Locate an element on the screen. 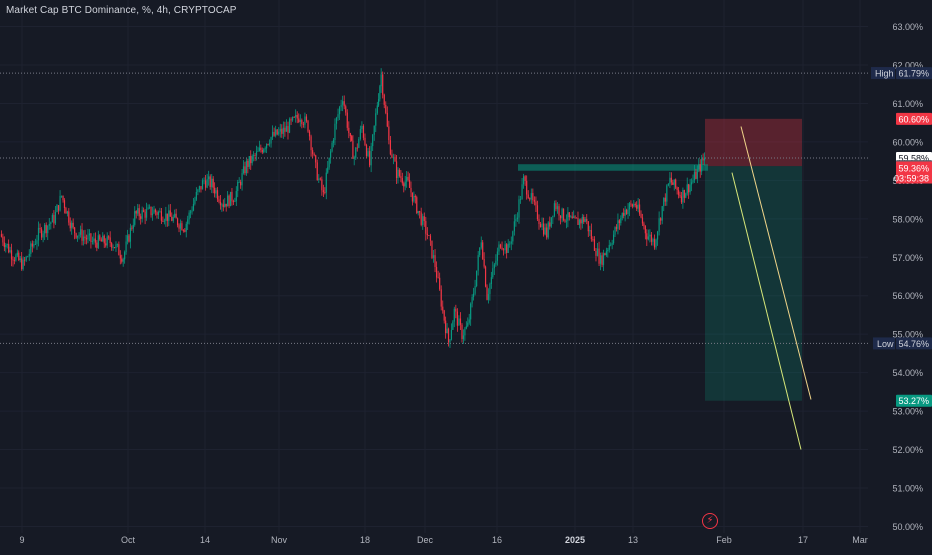 This screenshot has width=932, height=555. take-profit-zone is located at coordinates (753, 283).